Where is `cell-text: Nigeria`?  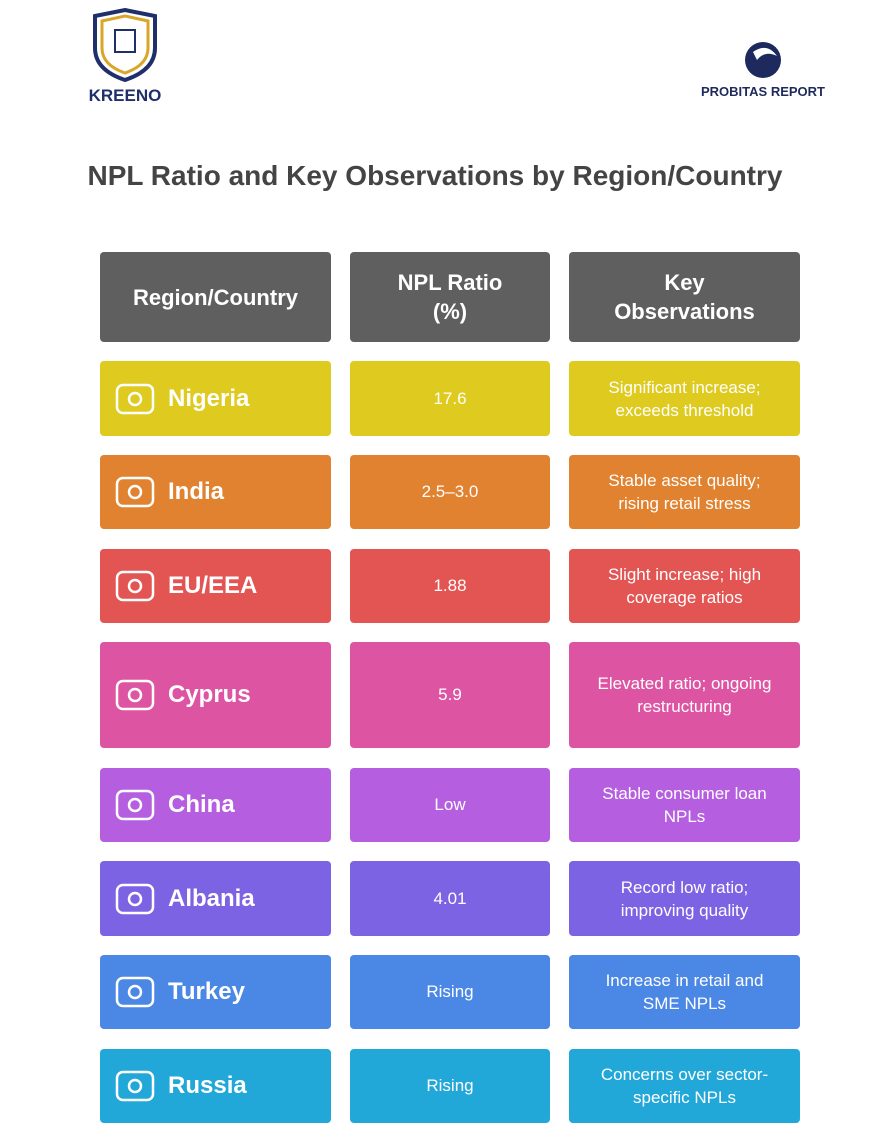 cell-text: Nigeria is located at coordinates (209, 398).